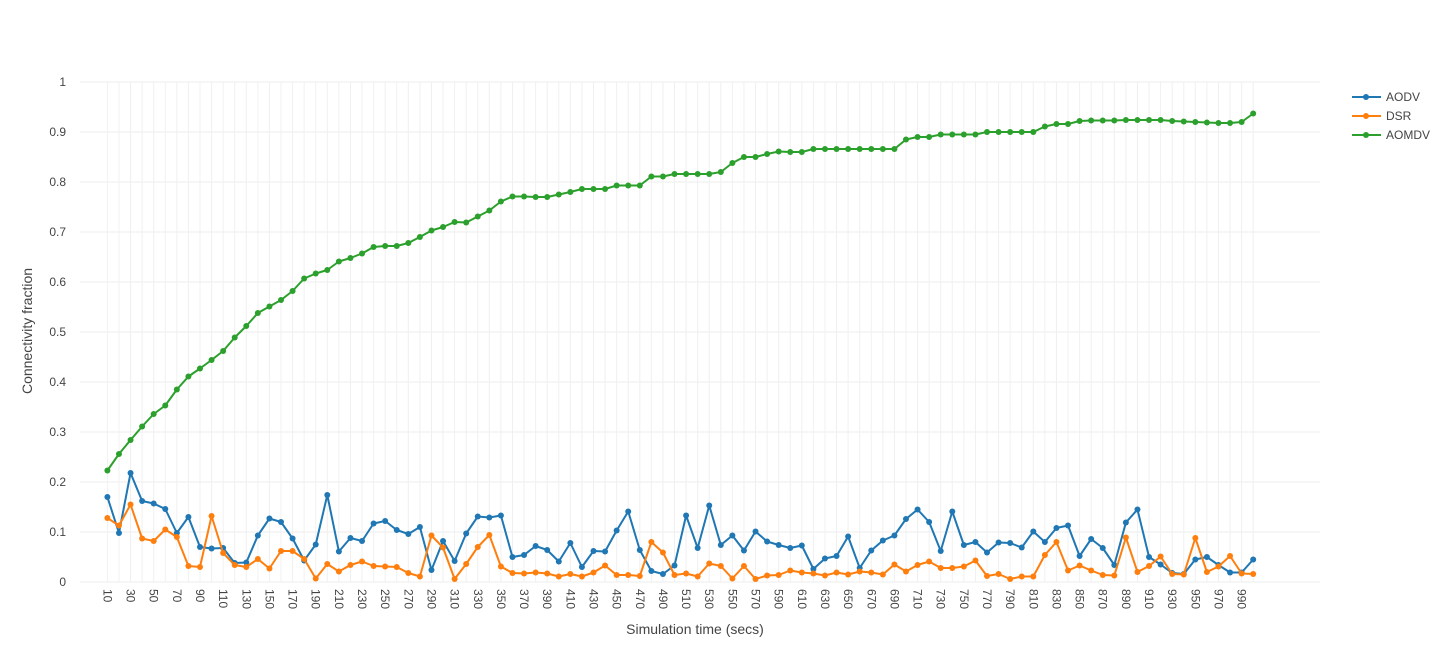 The image size is (1446, 649). Describe the element at coordinates (431, 599) in the screenshot. I see `x-tick-label: 290` at that location.